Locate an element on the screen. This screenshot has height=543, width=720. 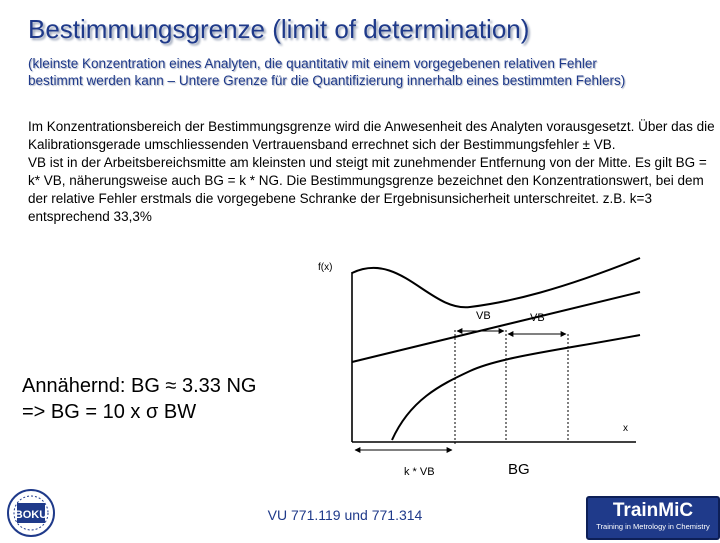
kvb-label: k * VB is located at coordinates (419, 472).